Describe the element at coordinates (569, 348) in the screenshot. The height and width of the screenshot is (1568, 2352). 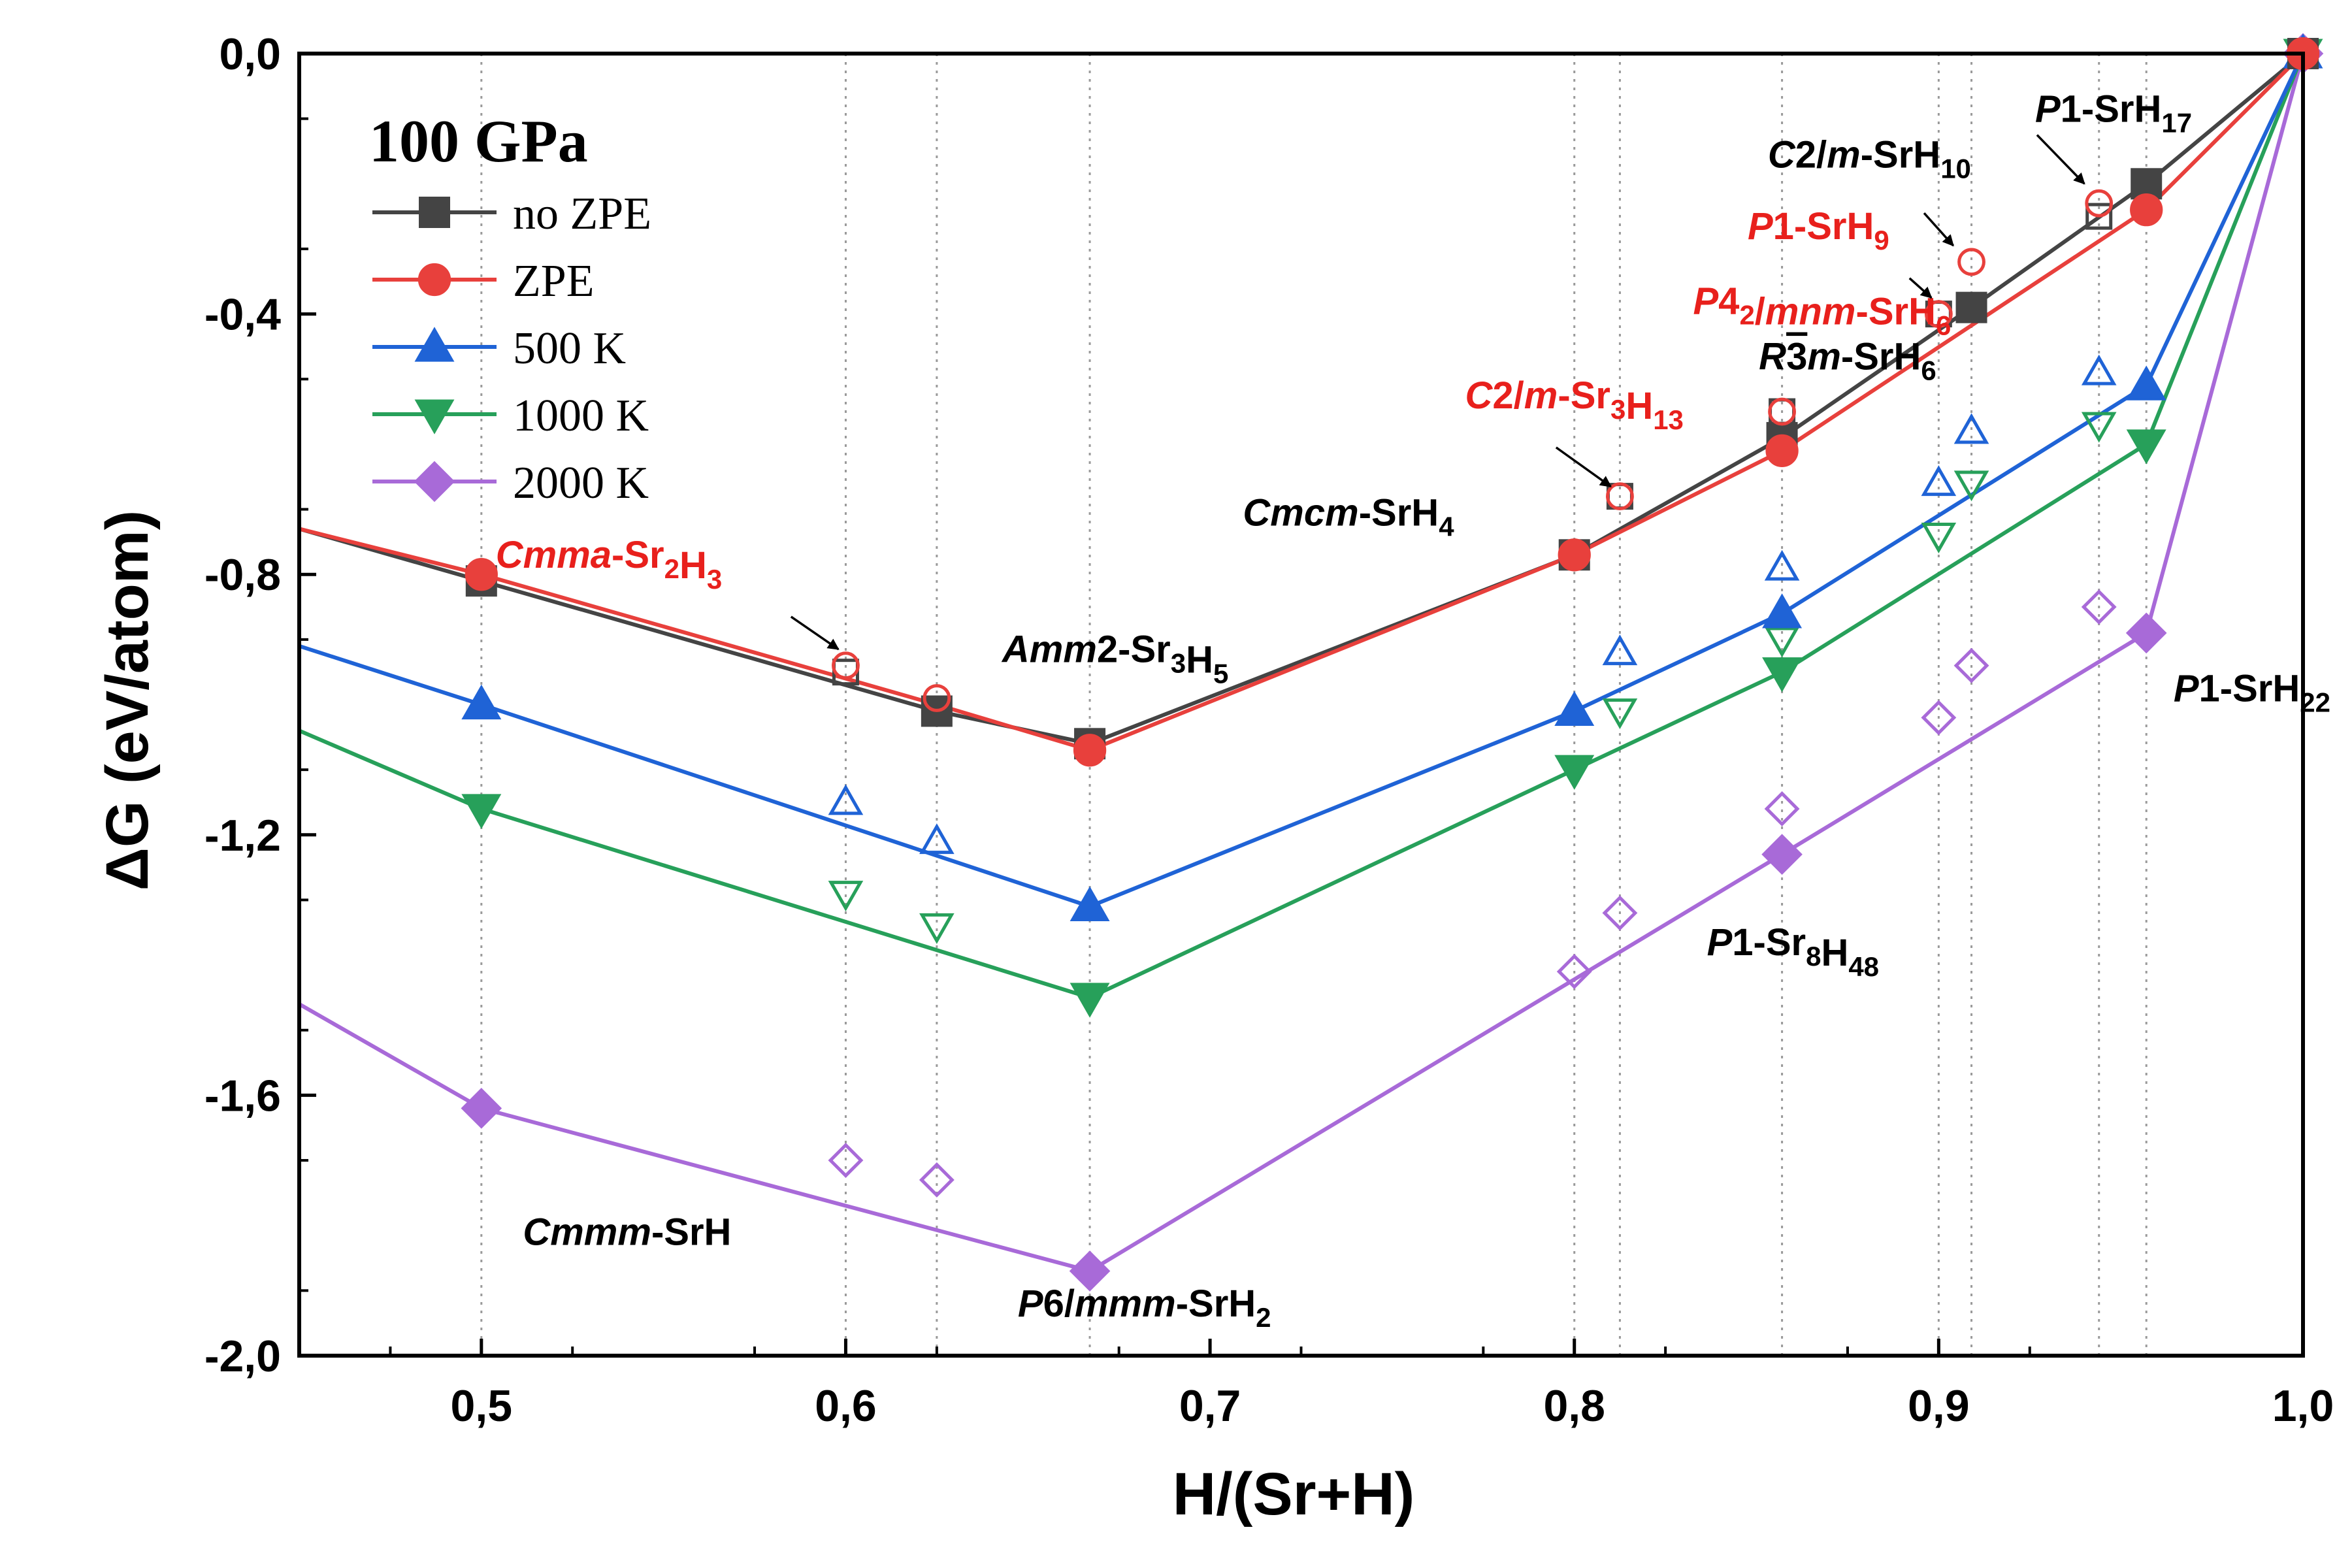
I see `legend-label-k500: 500 K` at that location.